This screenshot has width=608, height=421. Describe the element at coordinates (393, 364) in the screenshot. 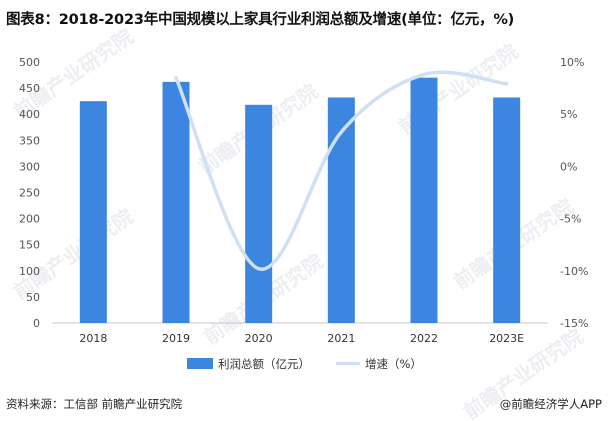

I see `legend-label-line: 增速（%）` at that location.